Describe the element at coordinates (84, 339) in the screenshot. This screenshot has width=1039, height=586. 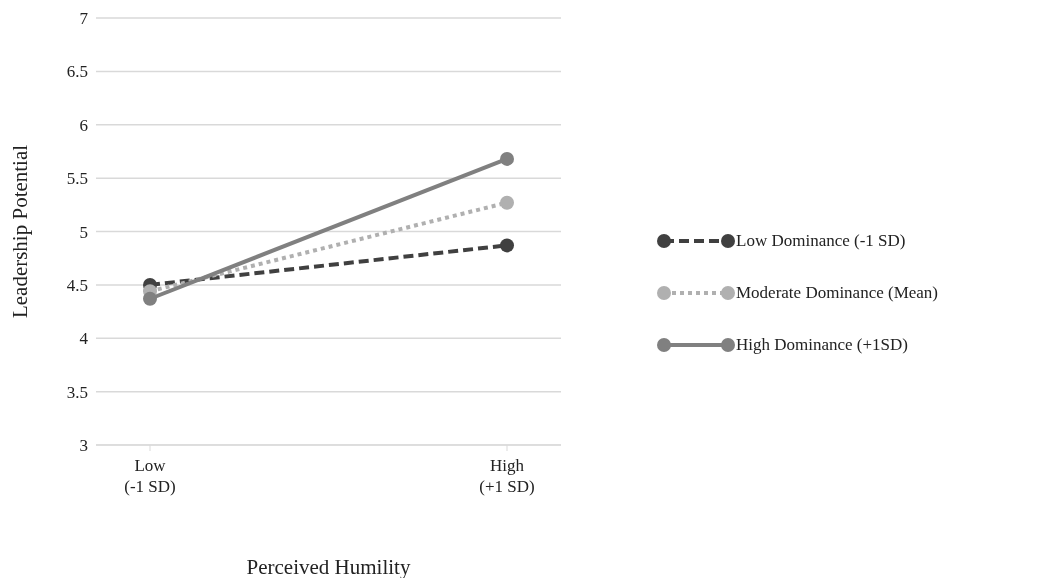
I see `y-tick-label: 4` at that location.